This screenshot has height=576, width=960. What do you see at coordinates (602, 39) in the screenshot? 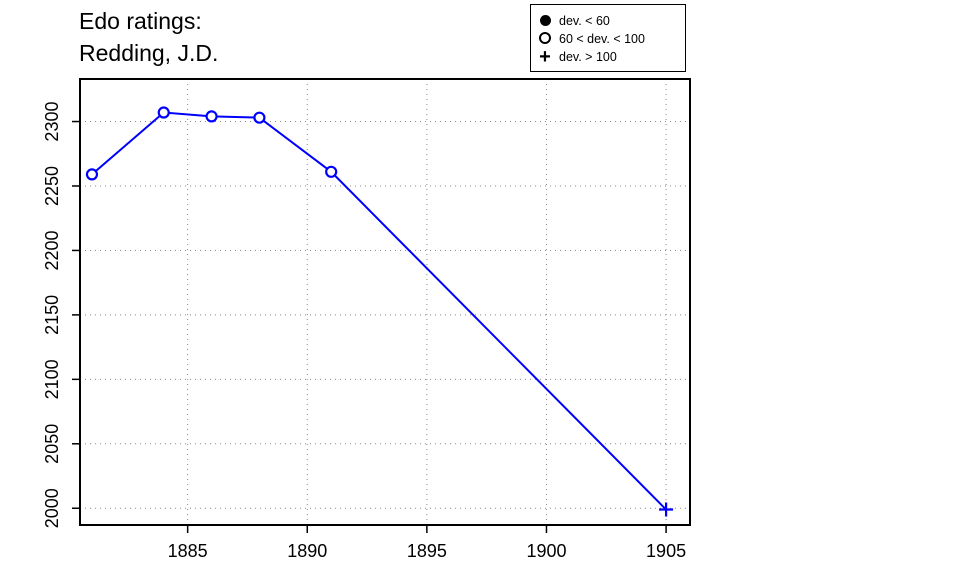
I see `legend-label: 60 < dev. < 100` at bounding box center [602, 39].